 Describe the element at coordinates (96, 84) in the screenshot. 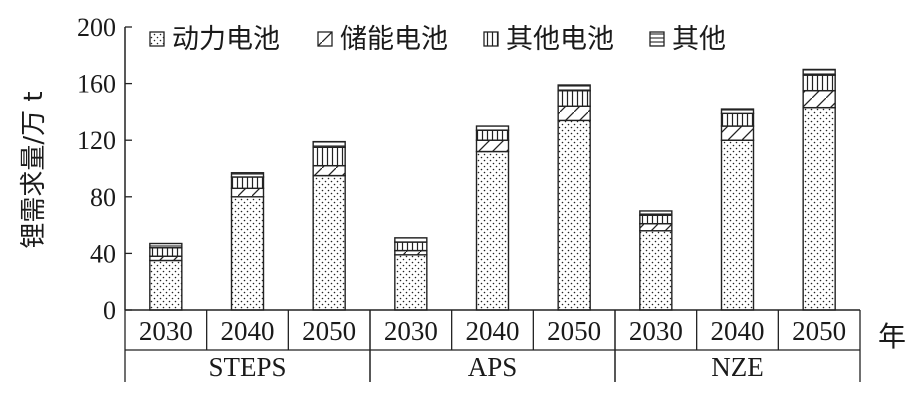

I see `y-tick-label: 160` at that location.